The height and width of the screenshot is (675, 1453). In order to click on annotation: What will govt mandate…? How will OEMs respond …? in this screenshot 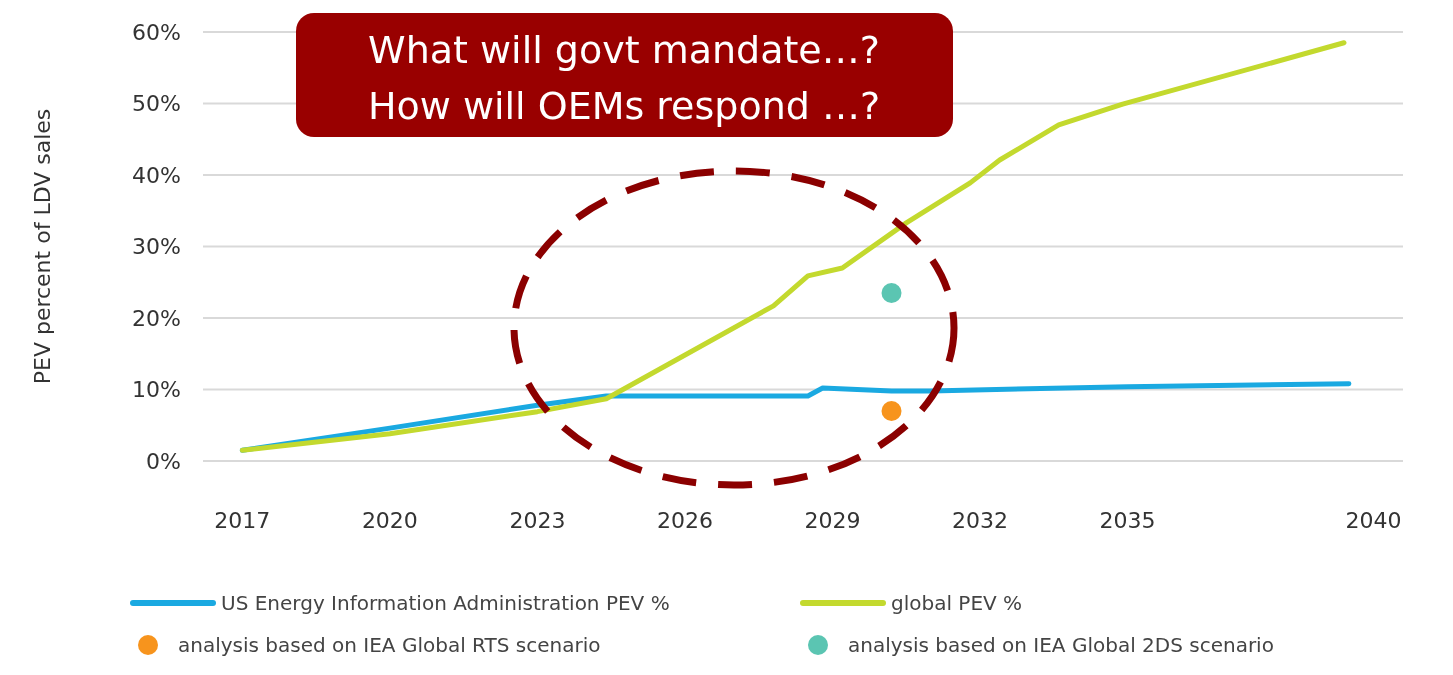, I will do `click(624, 78)`.